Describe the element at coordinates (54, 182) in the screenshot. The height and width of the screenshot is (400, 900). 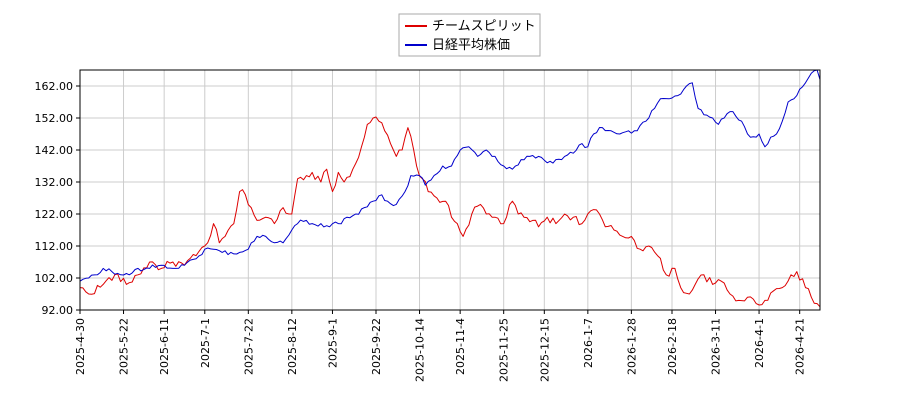
I see `y-tick-label: 132.00` at that location.